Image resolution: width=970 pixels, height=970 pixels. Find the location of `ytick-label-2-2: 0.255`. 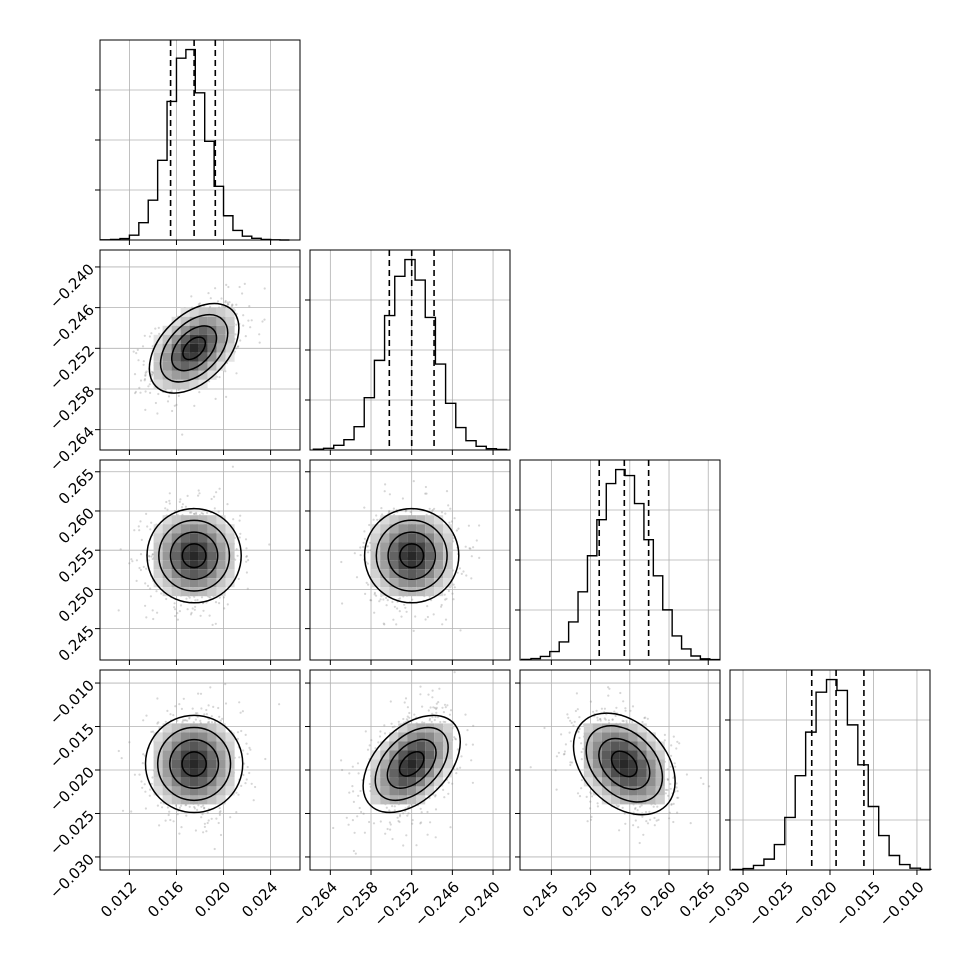

ytick-label-2-2: 0.255 is located at coordinates (76, 564).